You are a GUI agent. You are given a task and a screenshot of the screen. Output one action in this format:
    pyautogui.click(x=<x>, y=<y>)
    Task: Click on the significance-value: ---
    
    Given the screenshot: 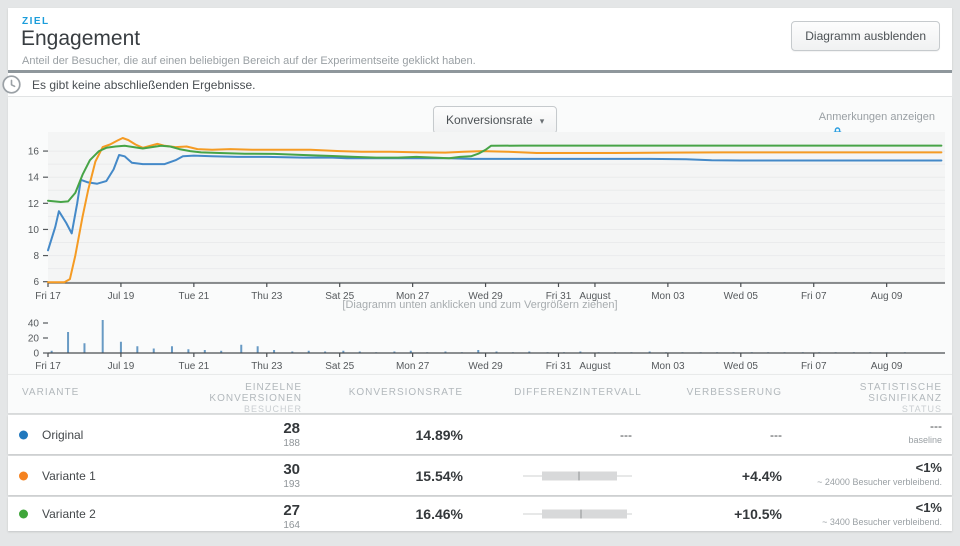 What is the action you would take?
    pyautogui.click(x=936, y=426)
    